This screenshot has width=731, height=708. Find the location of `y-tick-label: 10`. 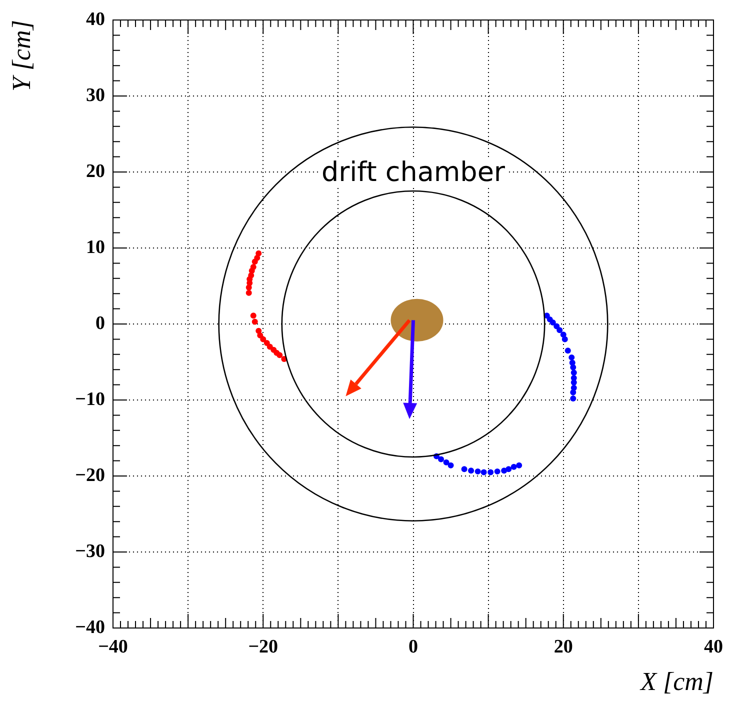

y-tick-label: 10 is located at coordinates (95, 247).